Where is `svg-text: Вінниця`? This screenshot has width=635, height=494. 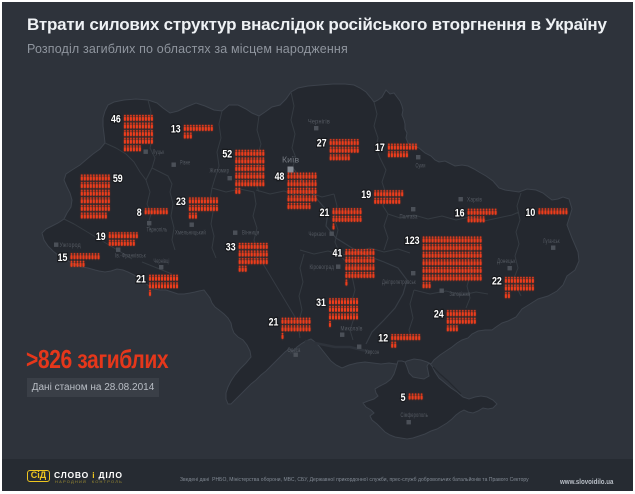 svg-text: Вінниця is located at coordinates (250, 233).